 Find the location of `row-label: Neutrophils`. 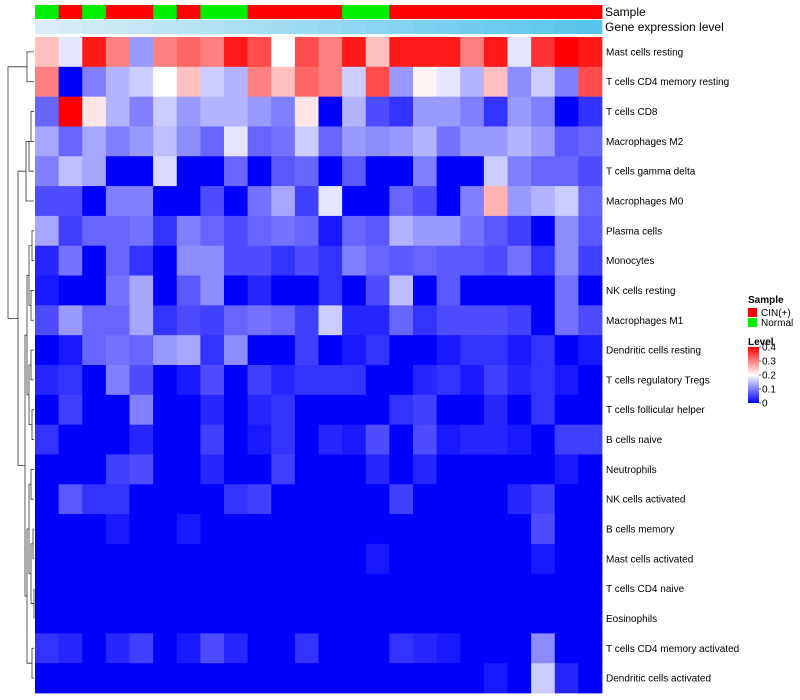

row-label: Neutrophils is located at coordinates (631, 470).